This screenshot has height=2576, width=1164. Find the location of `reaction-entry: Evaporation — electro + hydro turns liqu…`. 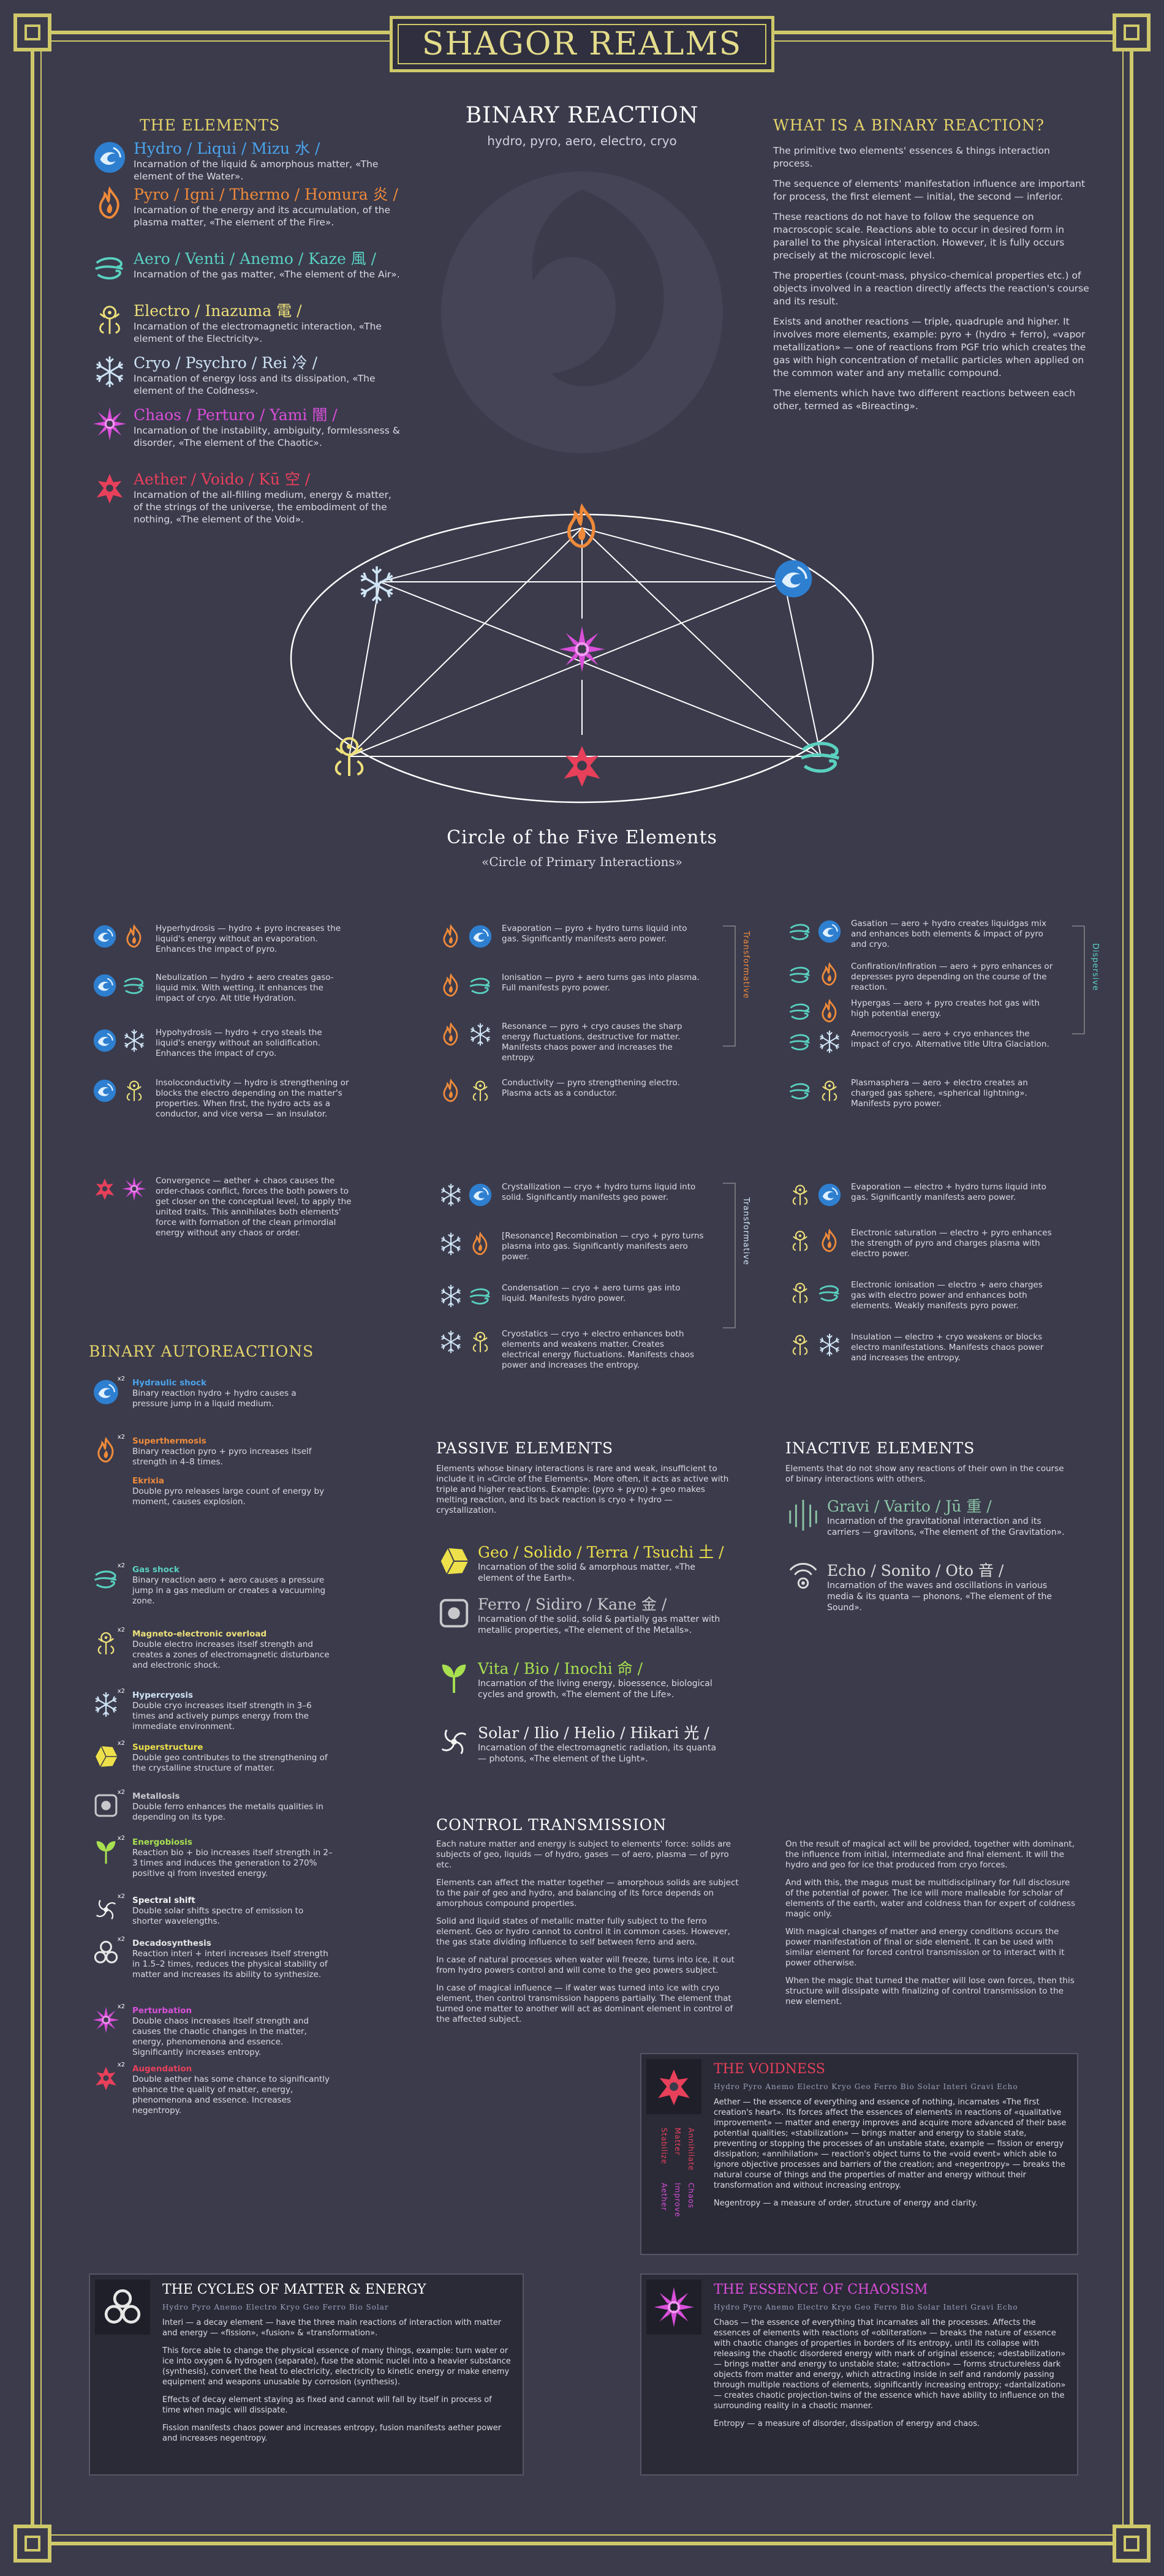

reaction-entry: Evaporation — electro + hydro turns liqu… is located at coordinates (920, 1195).